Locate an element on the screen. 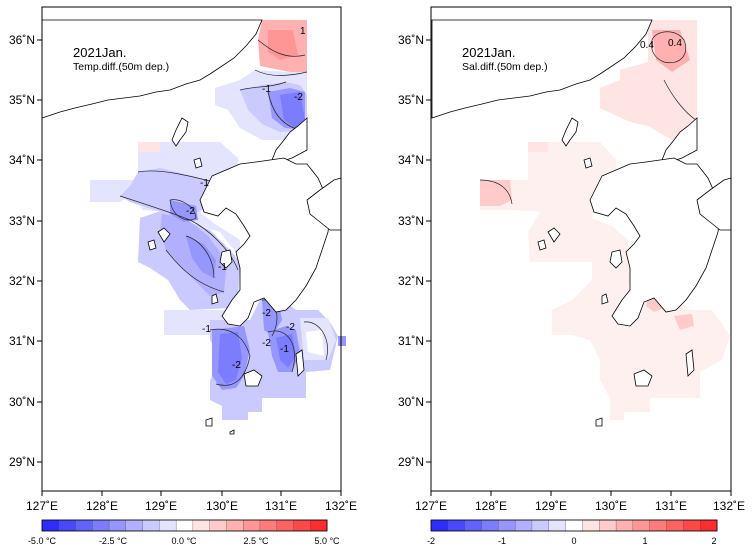  colorbar-label: -1 is located at coordinates (502, 541).